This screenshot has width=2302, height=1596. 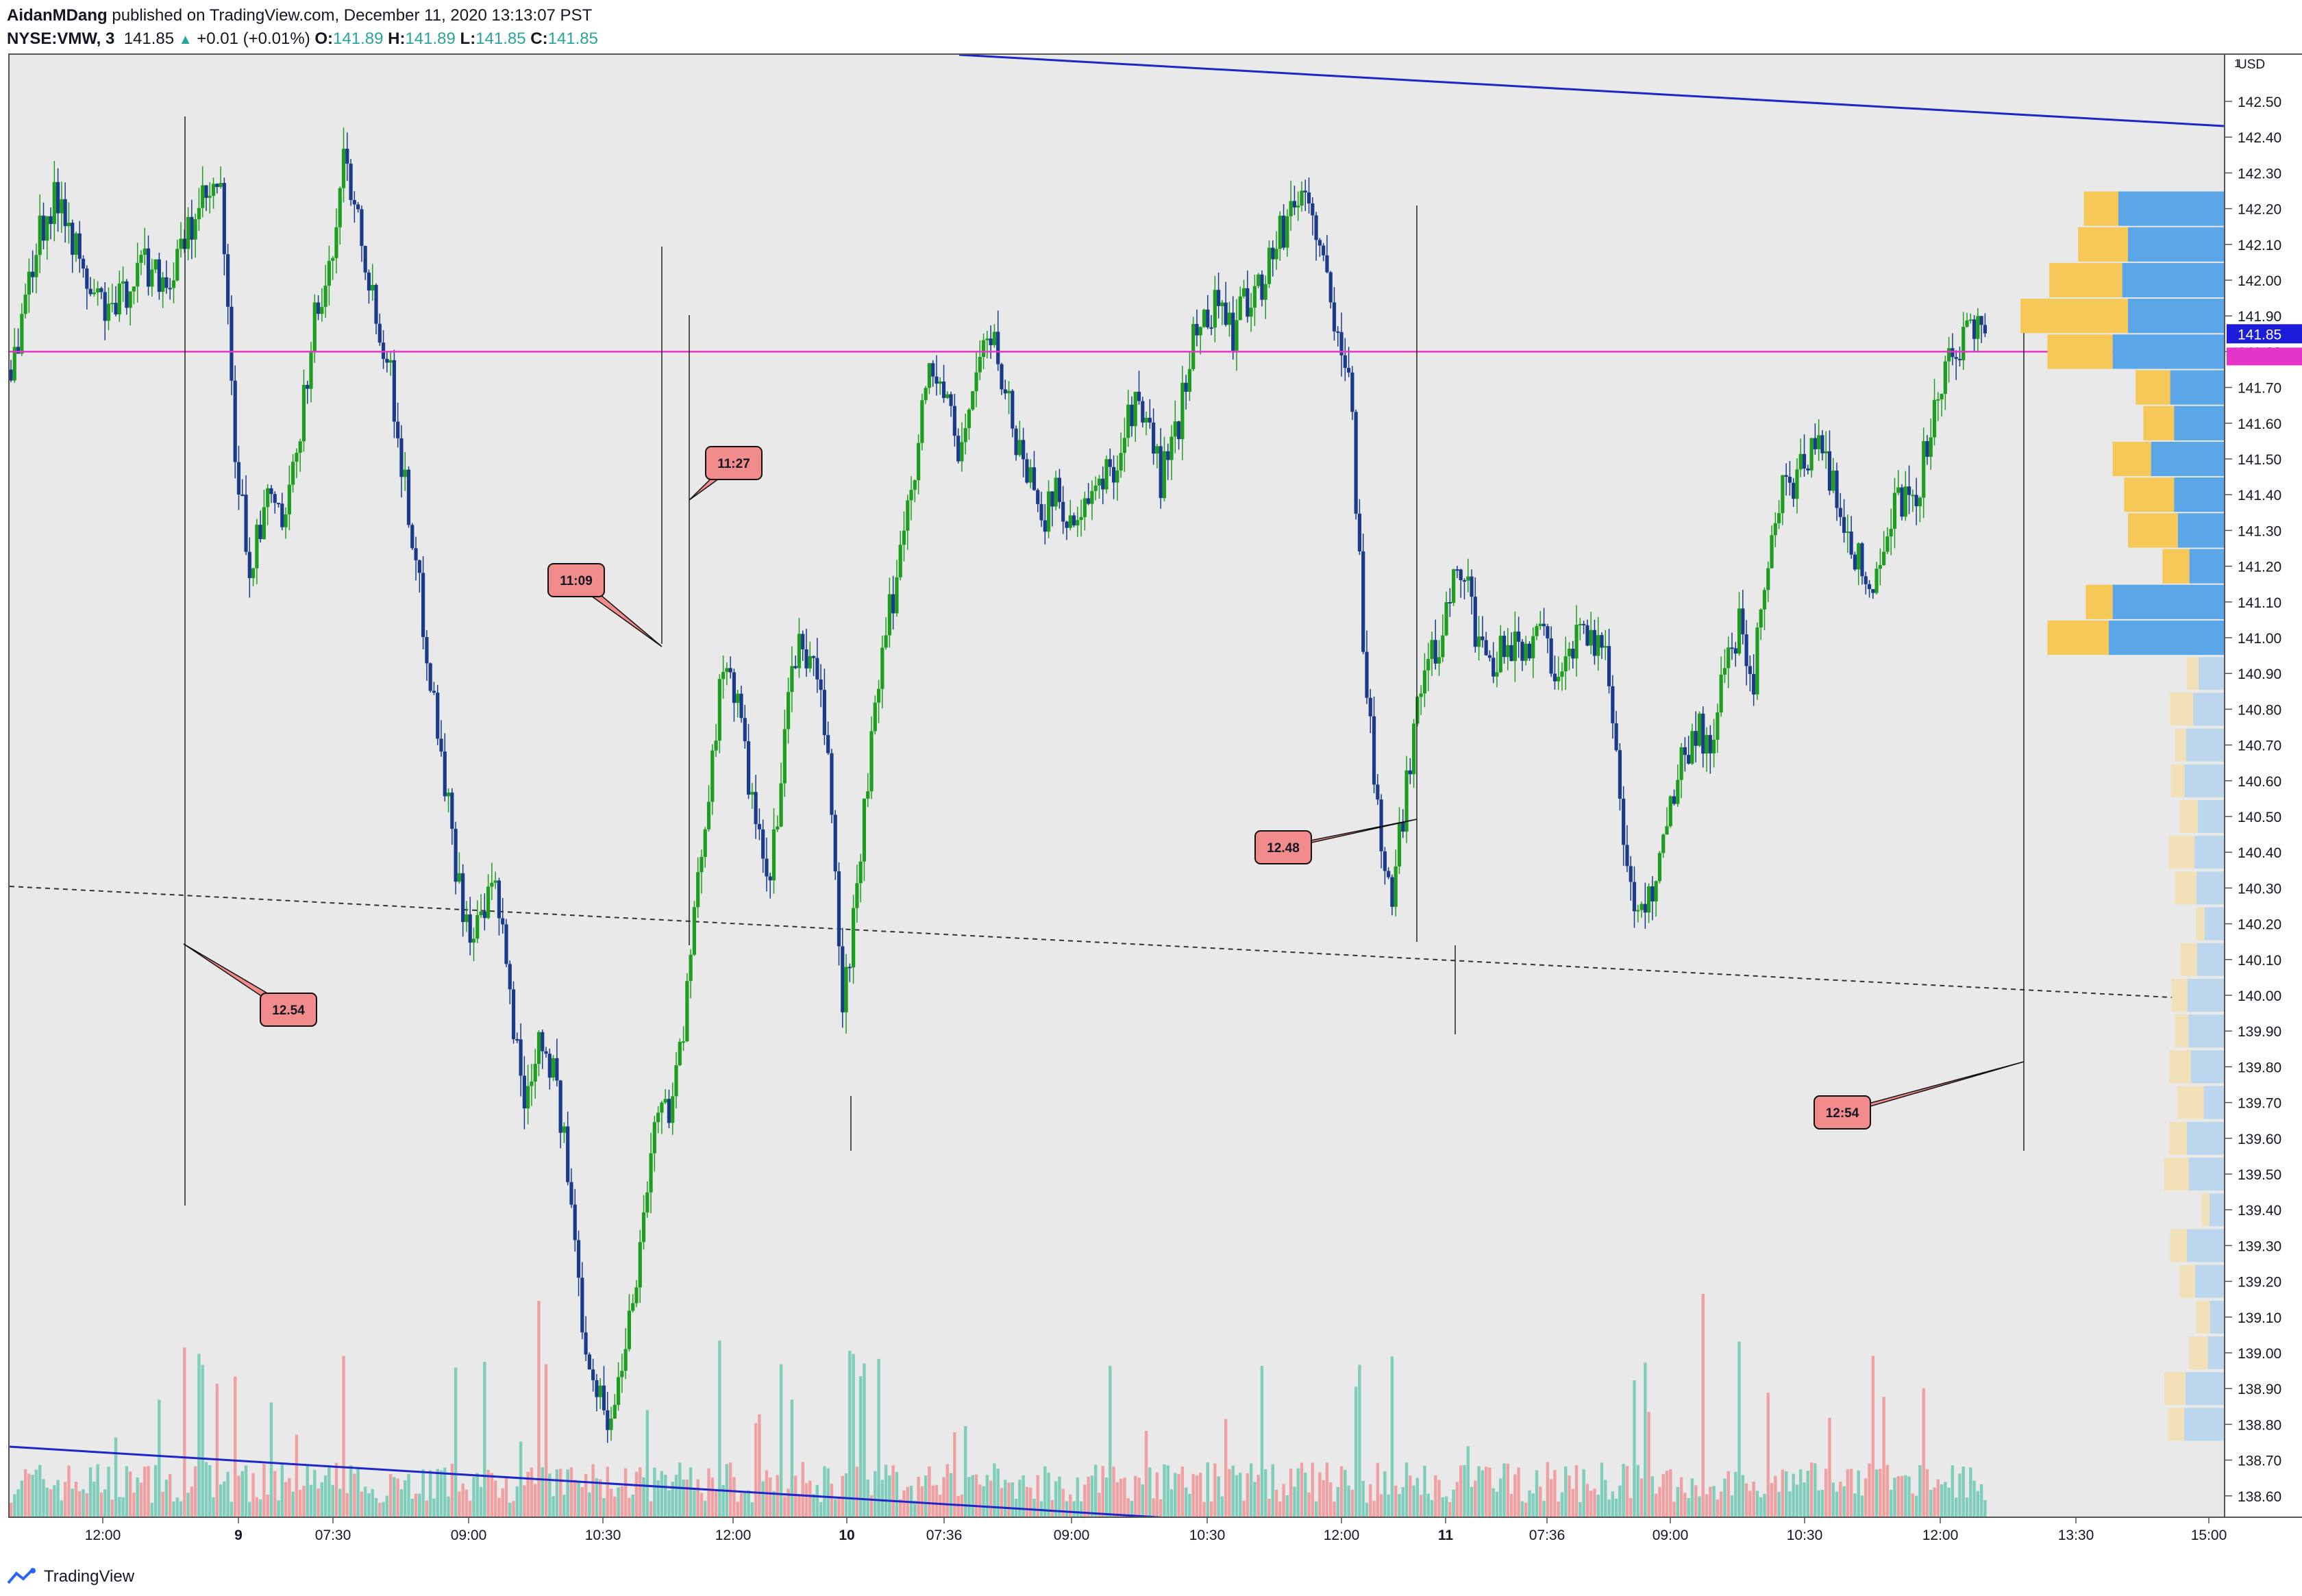 What do you see at coordinates (2259, 782) in the screenshot?
I see `price-tick-label: 140.60` at bounding box center [2259, 782].